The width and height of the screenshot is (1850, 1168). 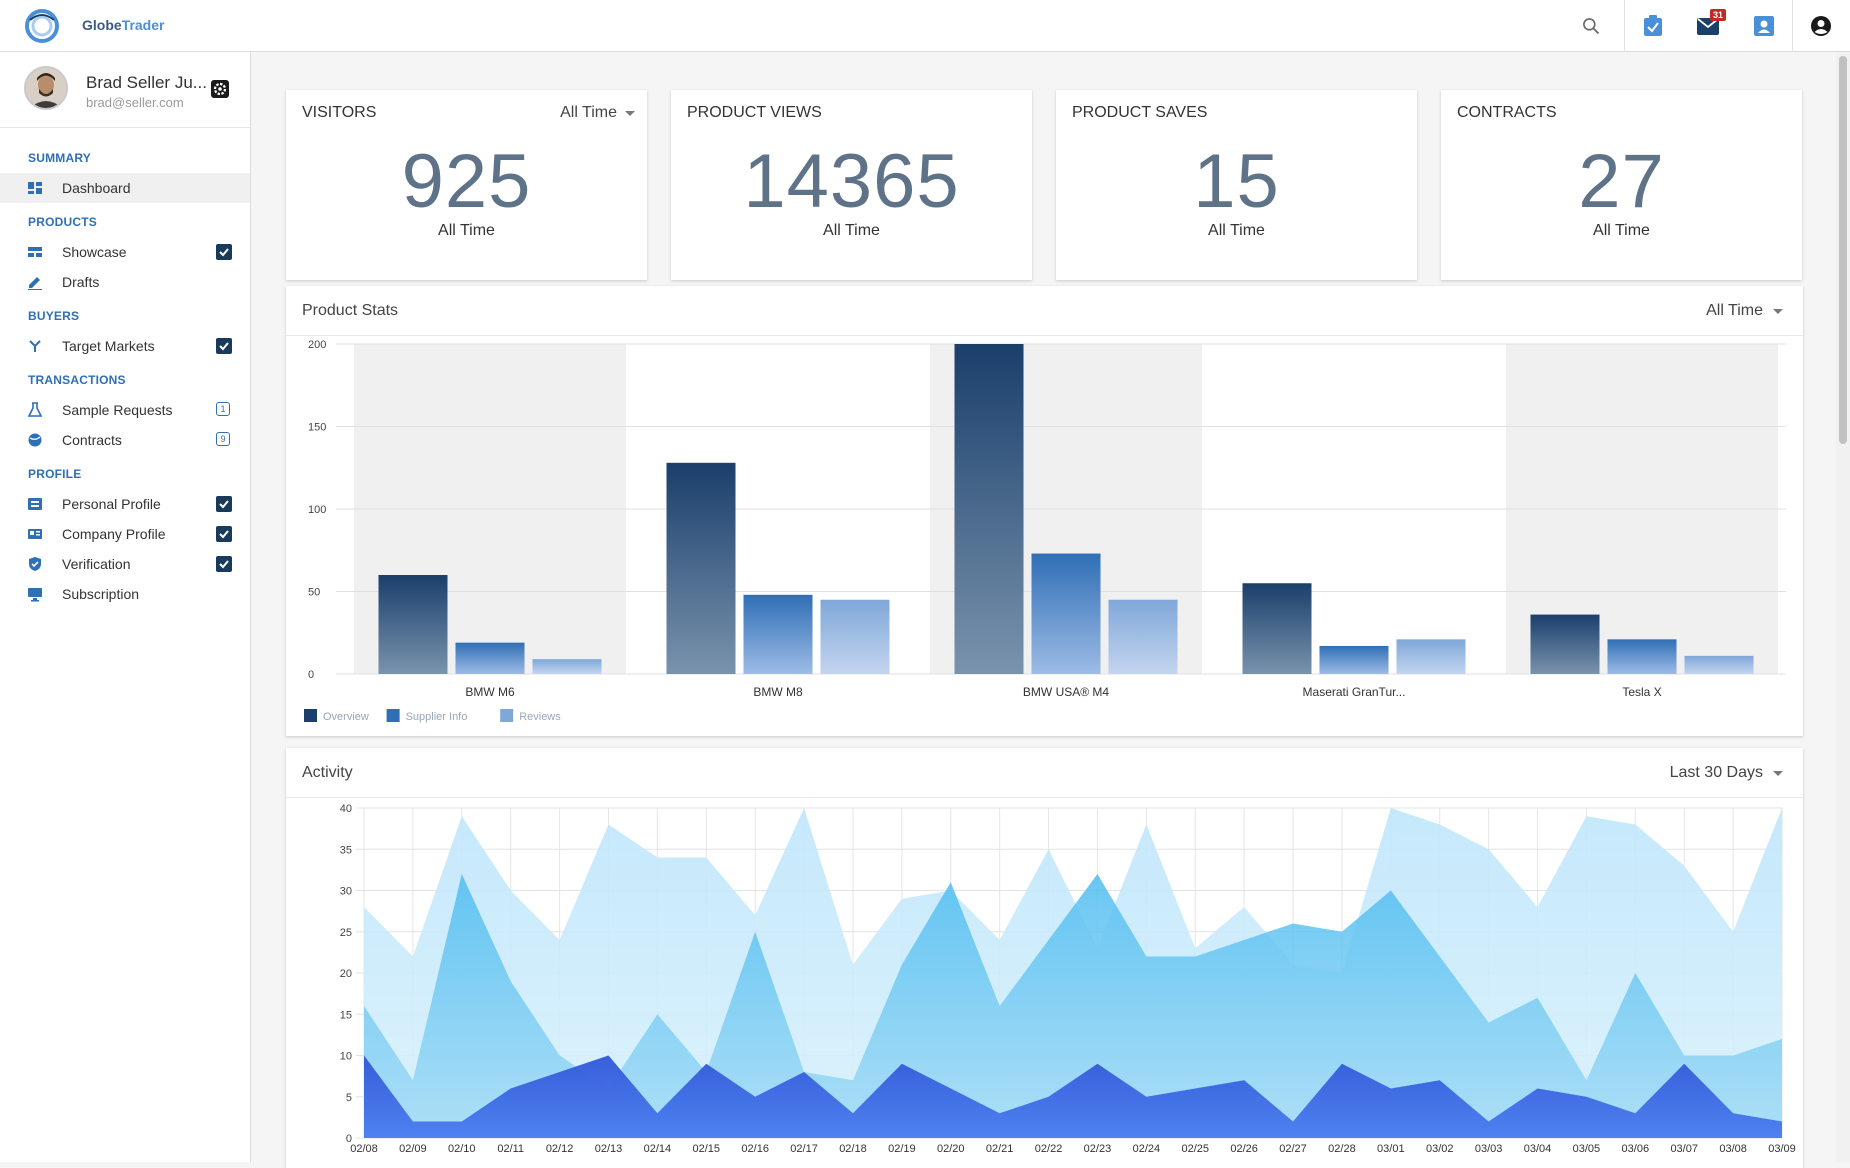 I want to click on stat-value: 14365, so click(x=851, y=181).